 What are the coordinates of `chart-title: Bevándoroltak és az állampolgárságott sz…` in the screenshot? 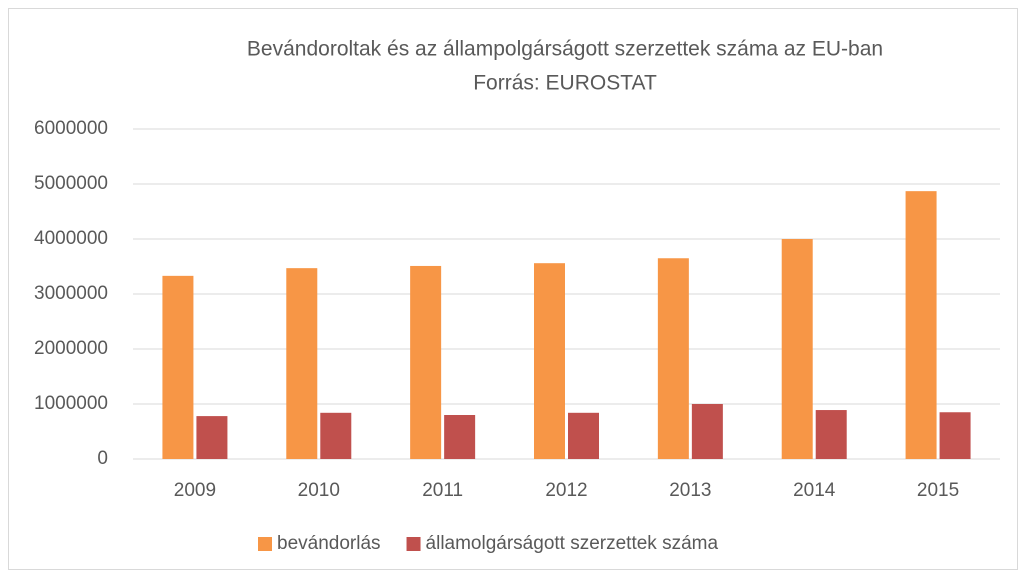 It's located at (565, 49).